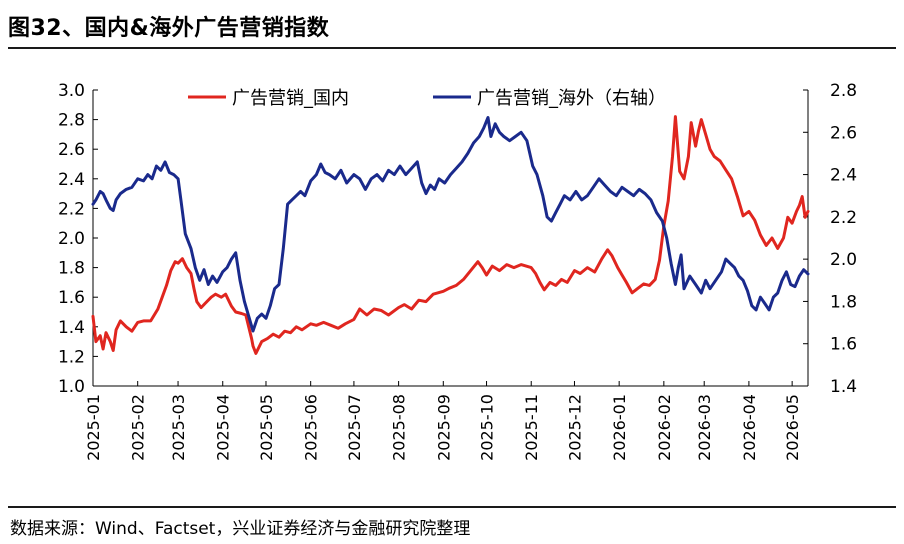 The width and height of the screenshot is (904, 544). Describe the element at coordinates (571, 98) in the screenshot. I see `legend-label-overseas: 广告营销_海外（右轴）` at that location.